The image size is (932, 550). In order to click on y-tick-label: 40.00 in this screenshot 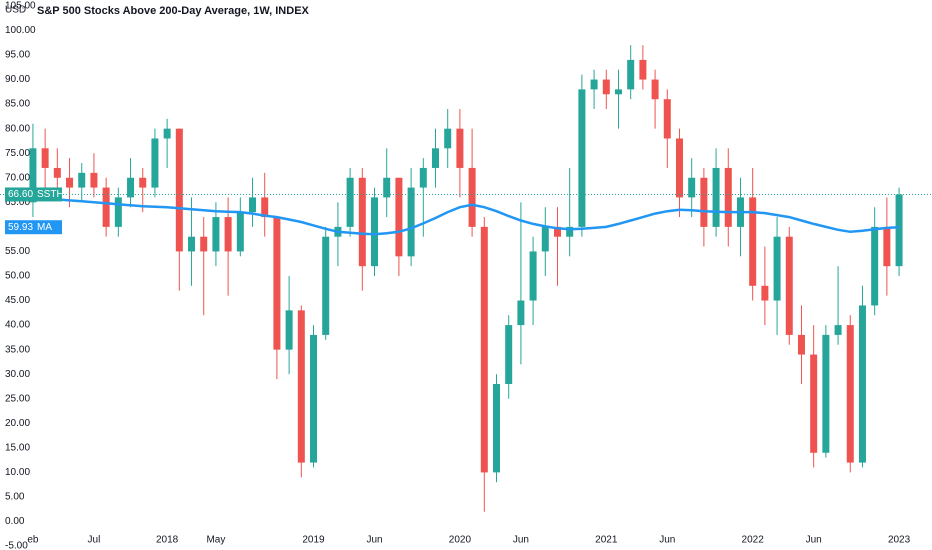, I will do `click(17, 325)`.